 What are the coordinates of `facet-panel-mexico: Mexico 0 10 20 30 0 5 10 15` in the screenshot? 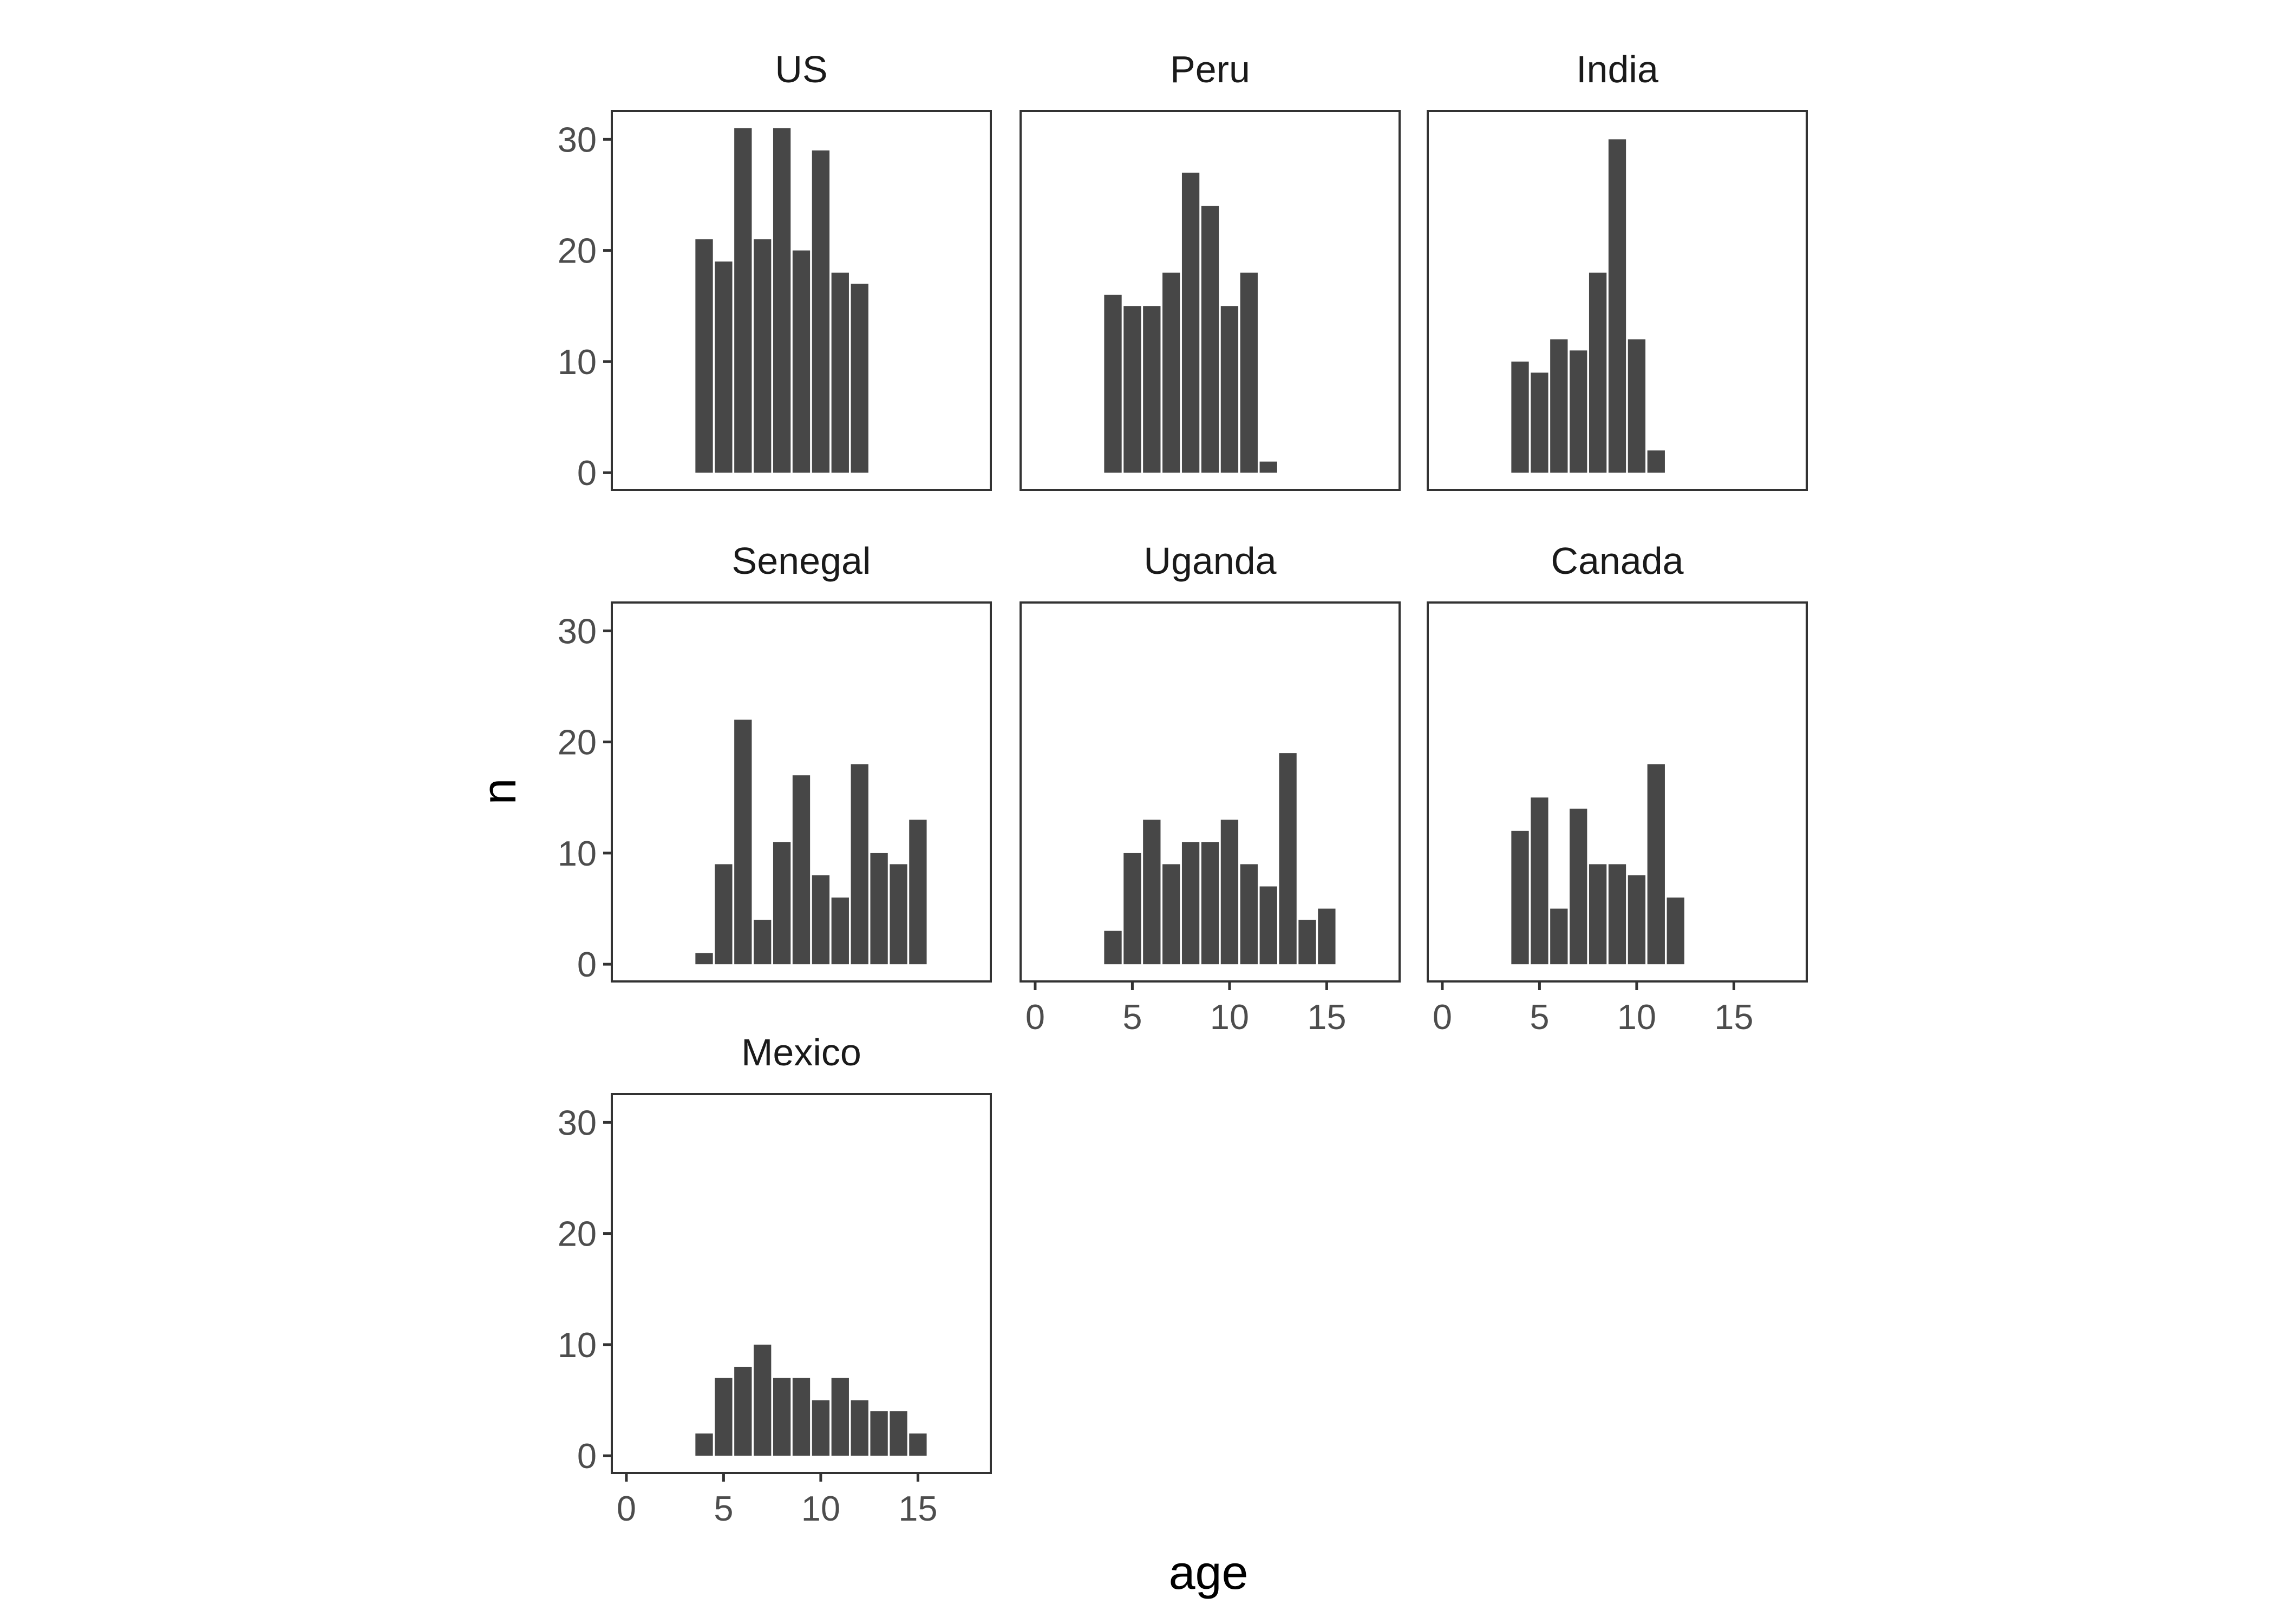 It's located at (775, 1279).